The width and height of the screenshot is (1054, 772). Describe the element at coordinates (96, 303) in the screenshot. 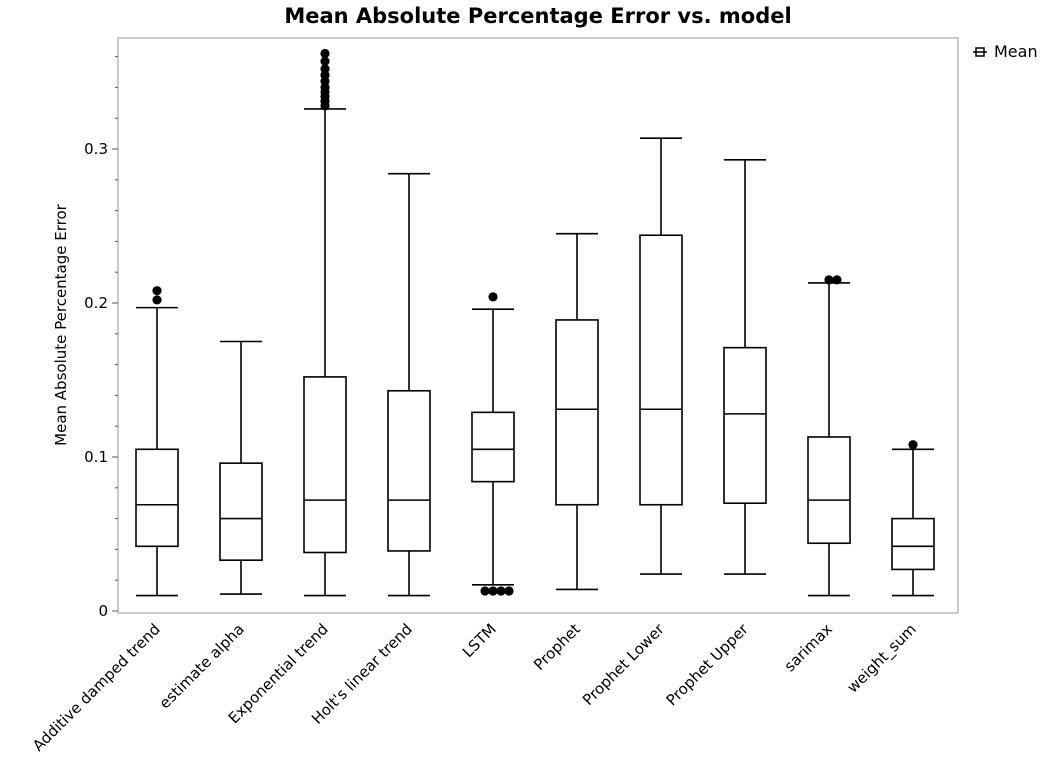

I see `y-tick-label: 0.2` at that location.